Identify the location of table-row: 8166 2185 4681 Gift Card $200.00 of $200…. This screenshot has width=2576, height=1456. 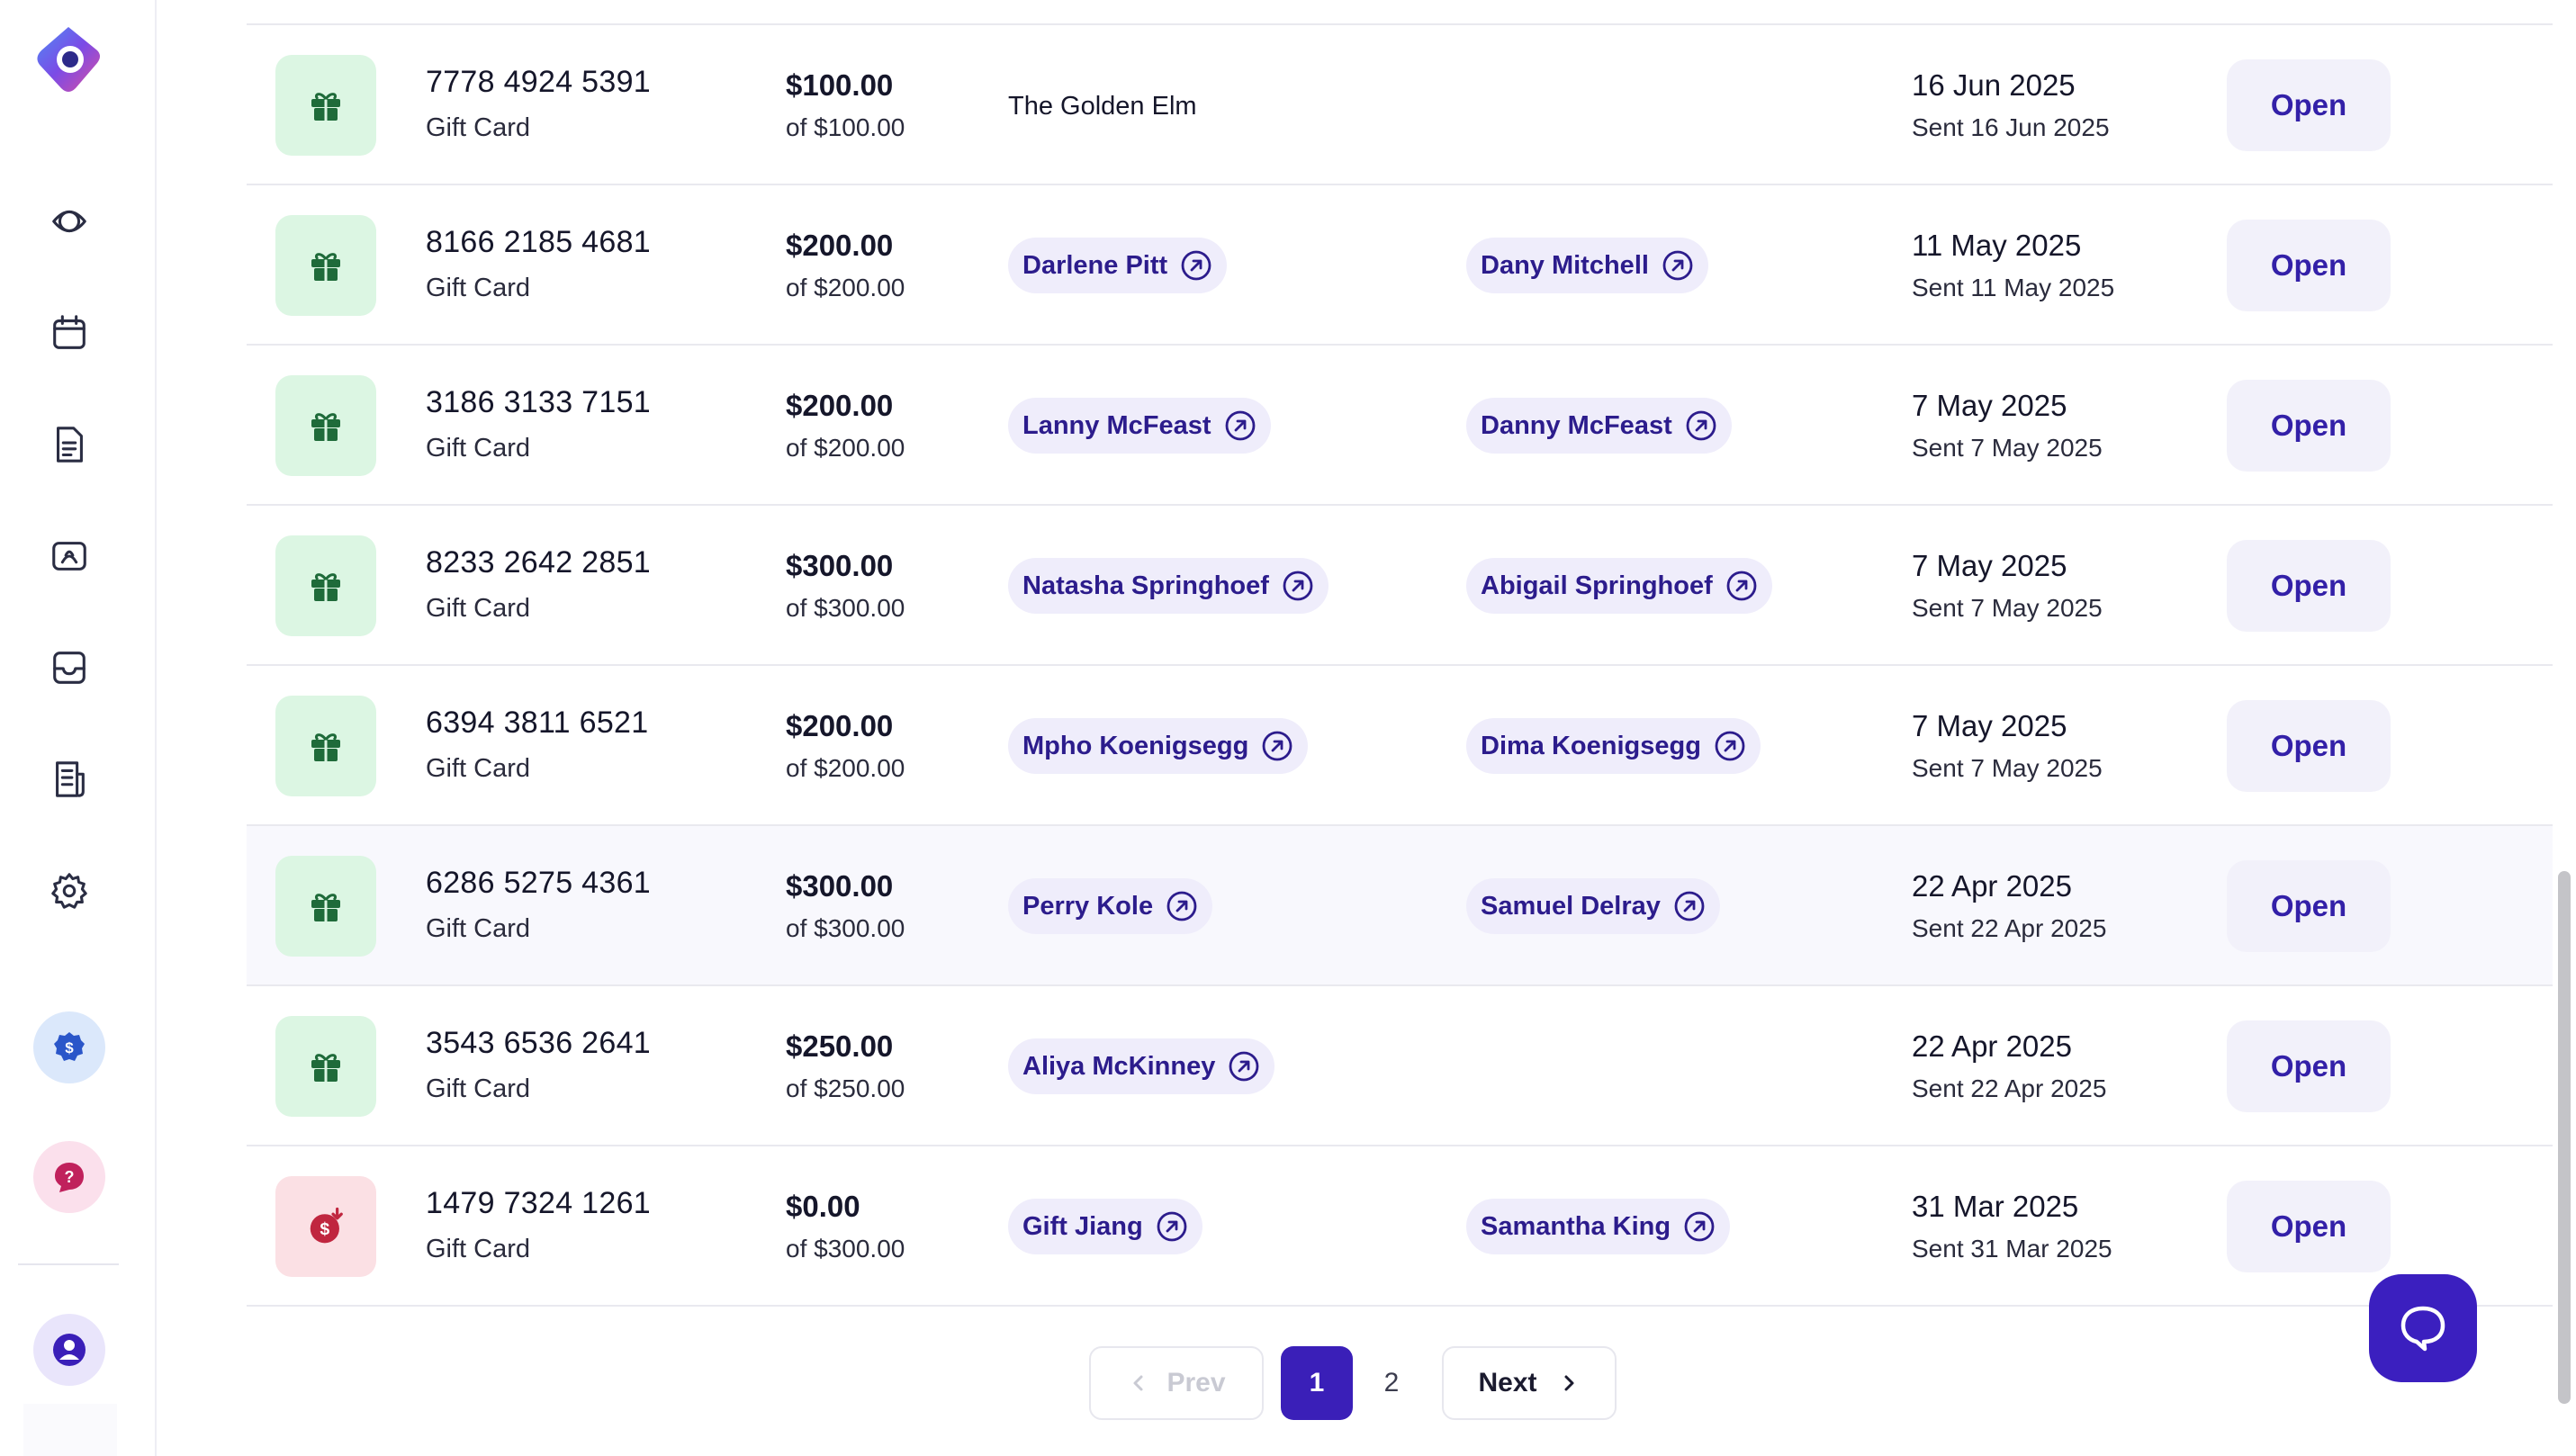
(1411, 266).